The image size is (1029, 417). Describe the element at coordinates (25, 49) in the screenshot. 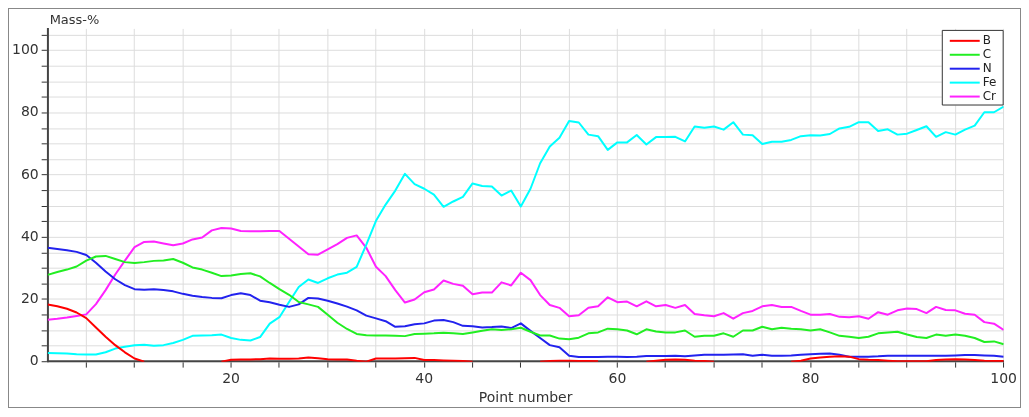

I see `y-tick-label: 100` at that location.